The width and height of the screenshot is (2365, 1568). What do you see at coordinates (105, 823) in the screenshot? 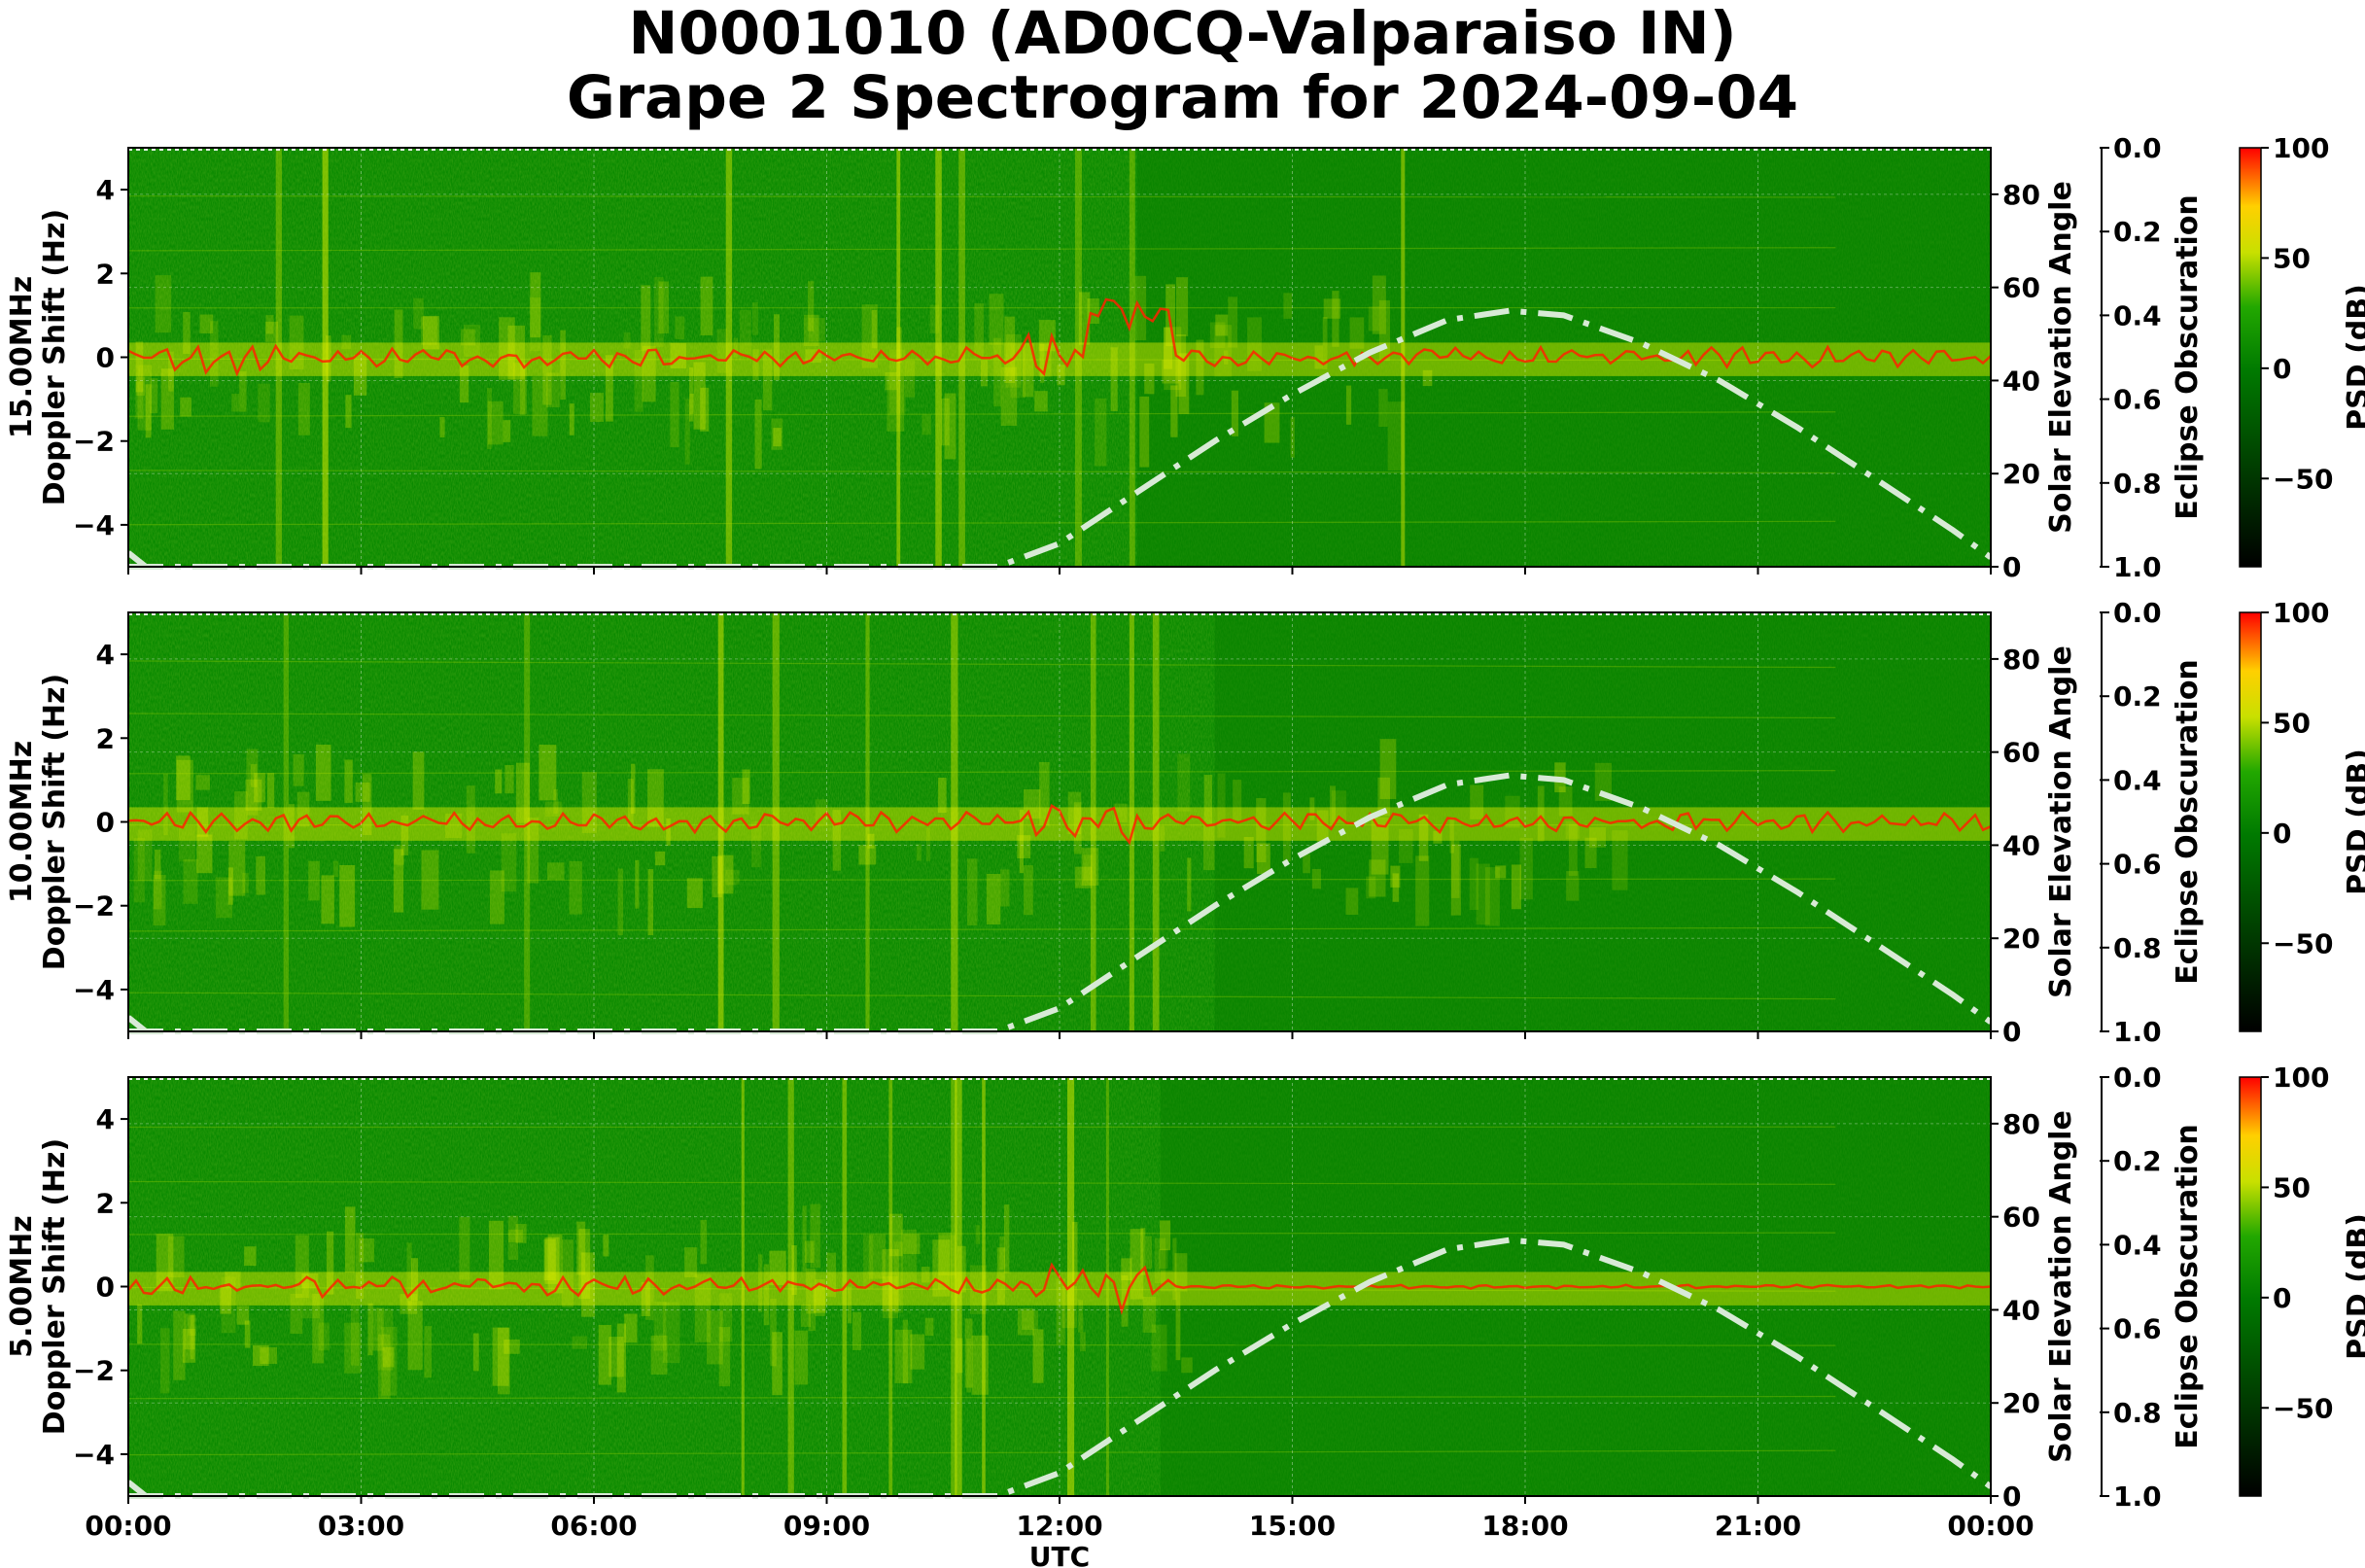
I see `y-tick-label: 0` at bounding box center [105, 823].